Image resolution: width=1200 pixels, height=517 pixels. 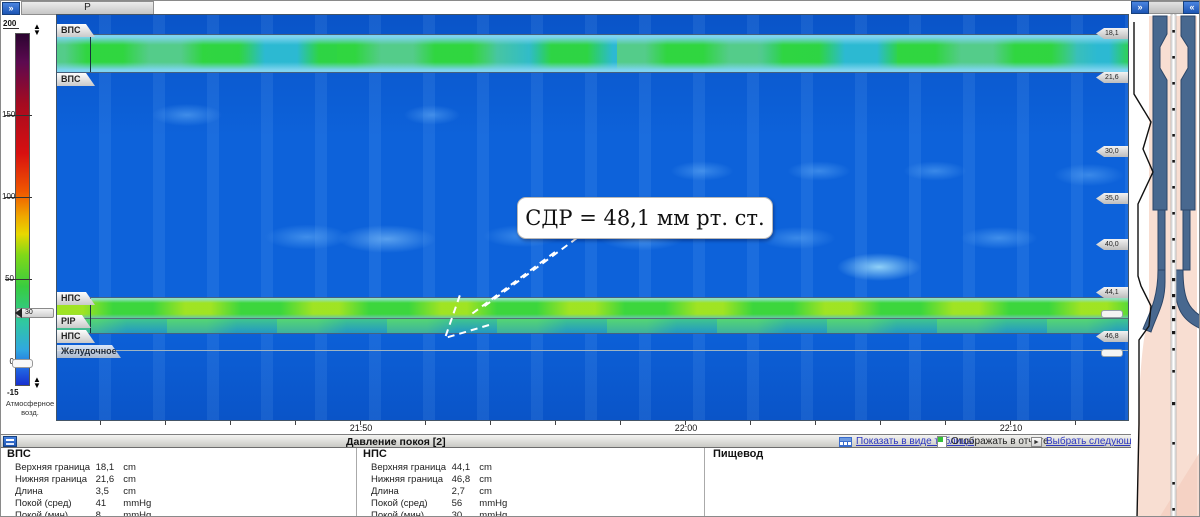 What do you see at coordinates (1191, 7) in the screenshot?
I see `scroll-left-button: «` at bounding box center [1191, 7].